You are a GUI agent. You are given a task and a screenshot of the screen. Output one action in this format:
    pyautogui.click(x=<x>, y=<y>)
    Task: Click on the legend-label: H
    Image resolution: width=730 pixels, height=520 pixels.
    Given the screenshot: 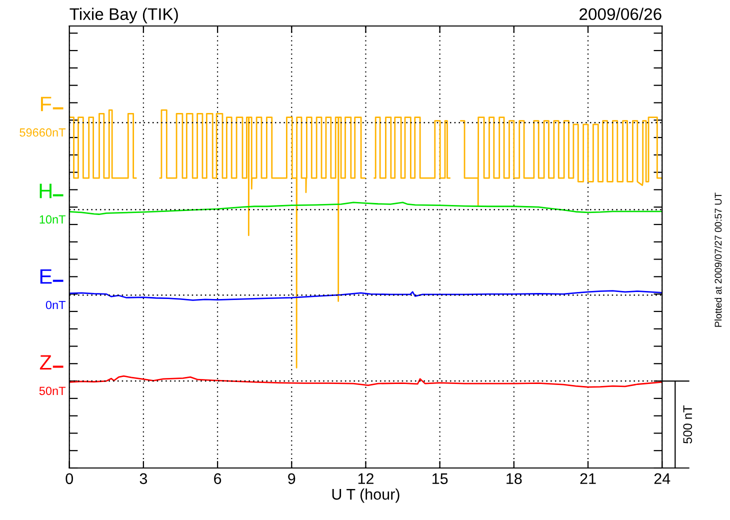 What is the action you would take?
    pyautogui.click(x=46, y=191)
    